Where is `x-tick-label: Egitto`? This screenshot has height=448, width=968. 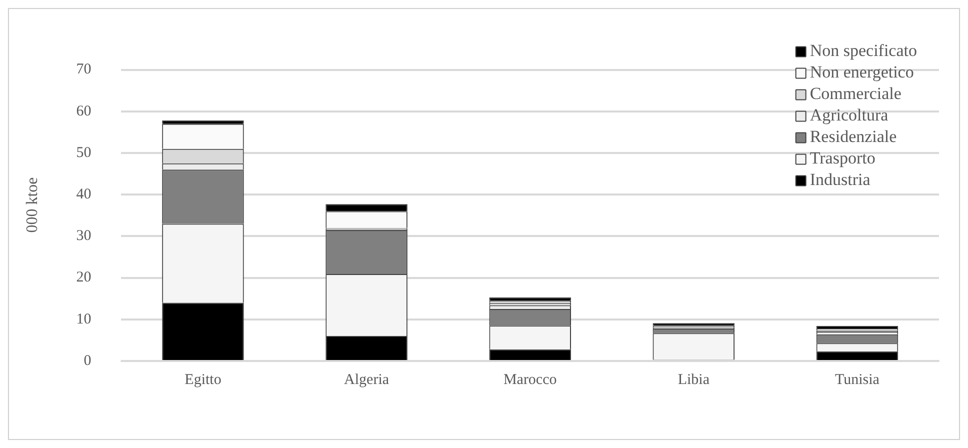
x-tick-label: Egitto is located at coordinates (203, 380).